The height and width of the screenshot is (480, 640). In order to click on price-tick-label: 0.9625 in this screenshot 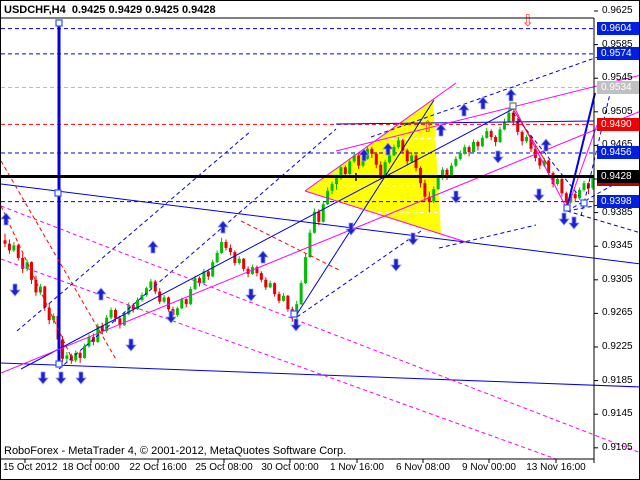, I will do `click(617, 10)`.